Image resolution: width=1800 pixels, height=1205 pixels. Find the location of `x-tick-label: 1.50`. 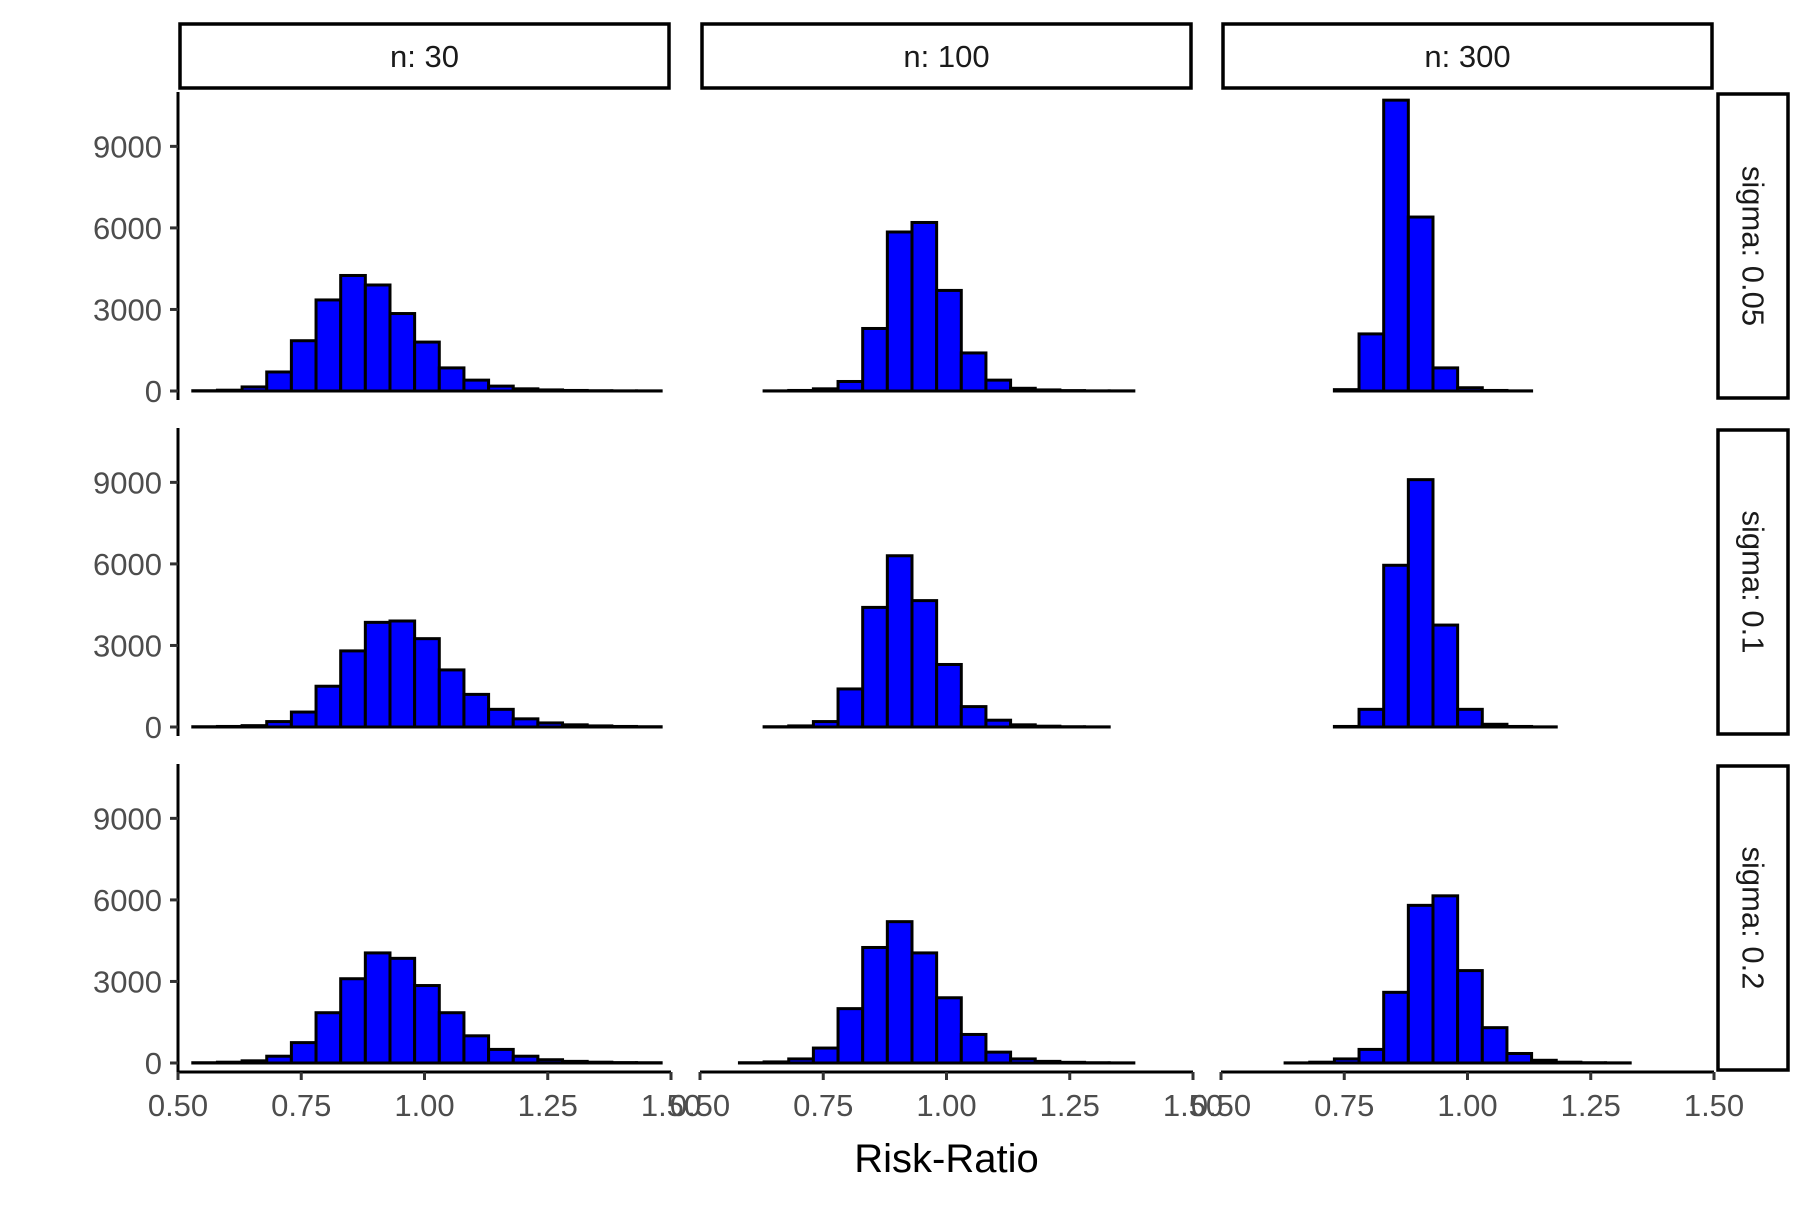

x-tick-label: 1.50 is located at coordinates (1714, 1105).